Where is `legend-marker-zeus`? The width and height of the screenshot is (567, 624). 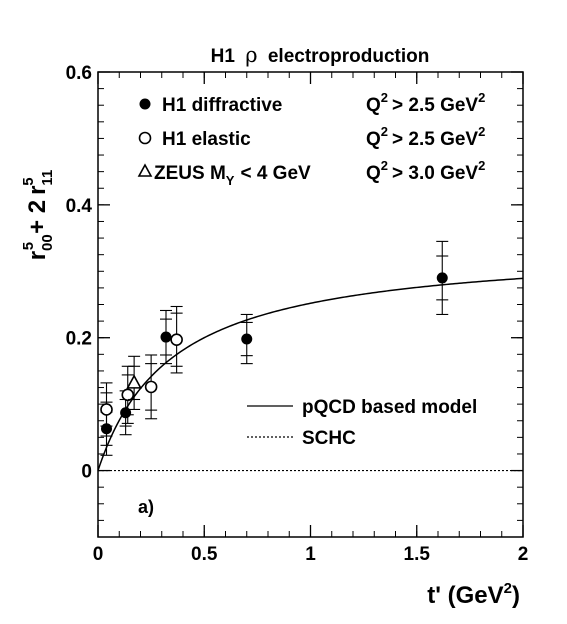
legend-marker-zeus is located at coordinates (145, 170).